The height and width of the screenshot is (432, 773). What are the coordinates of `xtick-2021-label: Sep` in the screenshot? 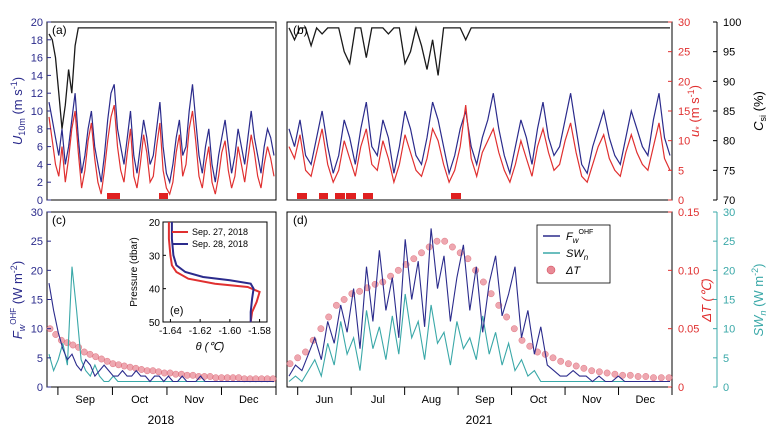 It's located at (485, 400).